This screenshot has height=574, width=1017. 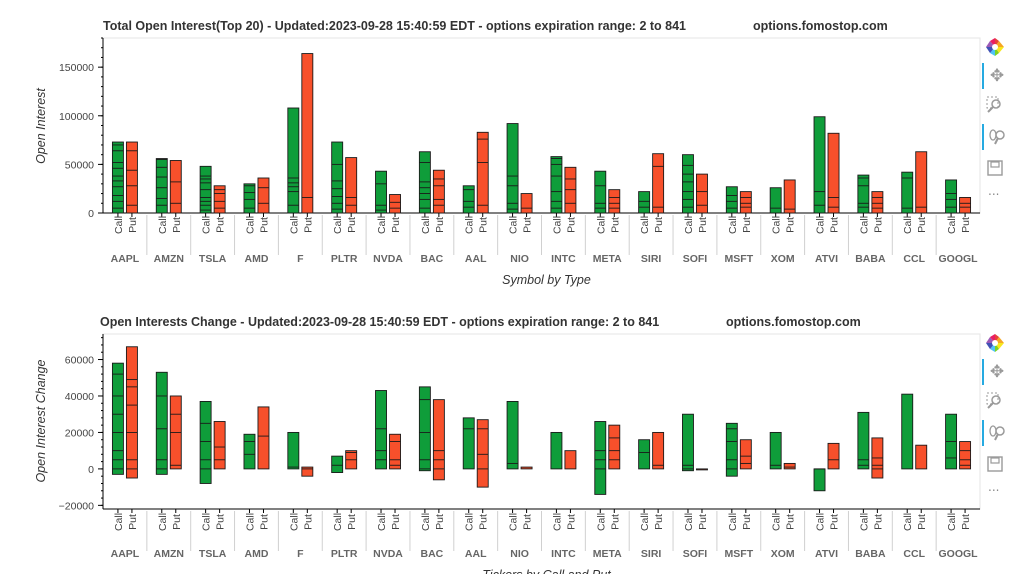 I want to click on oi-bar-ccl-put, so click(x=921, y=182).